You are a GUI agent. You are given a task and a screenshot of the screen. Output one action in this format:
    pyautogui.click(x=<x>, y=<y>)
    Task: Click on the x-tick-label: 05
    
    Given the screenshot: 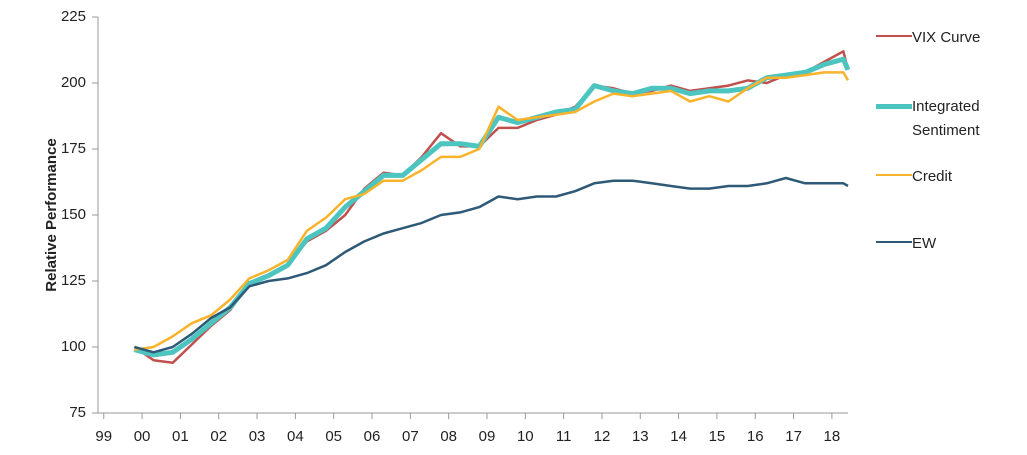 What is the action you would take?
    pyautogui.click(x=333, y=436)
    